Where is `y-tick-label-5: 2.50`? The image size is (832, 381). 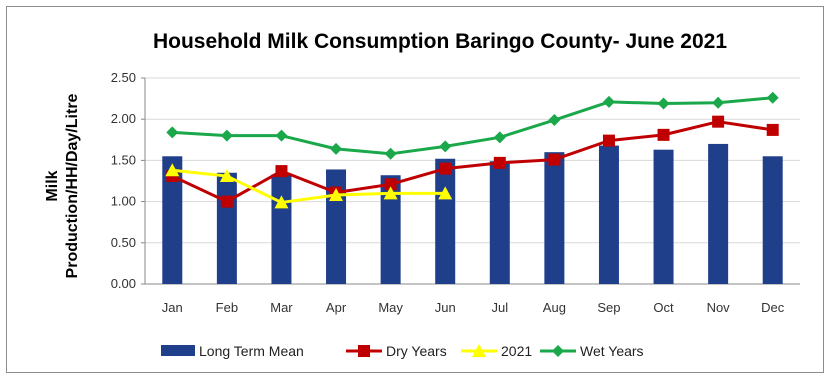
y-tick-label-5: 2.50 is located at coordinates (123, 77).